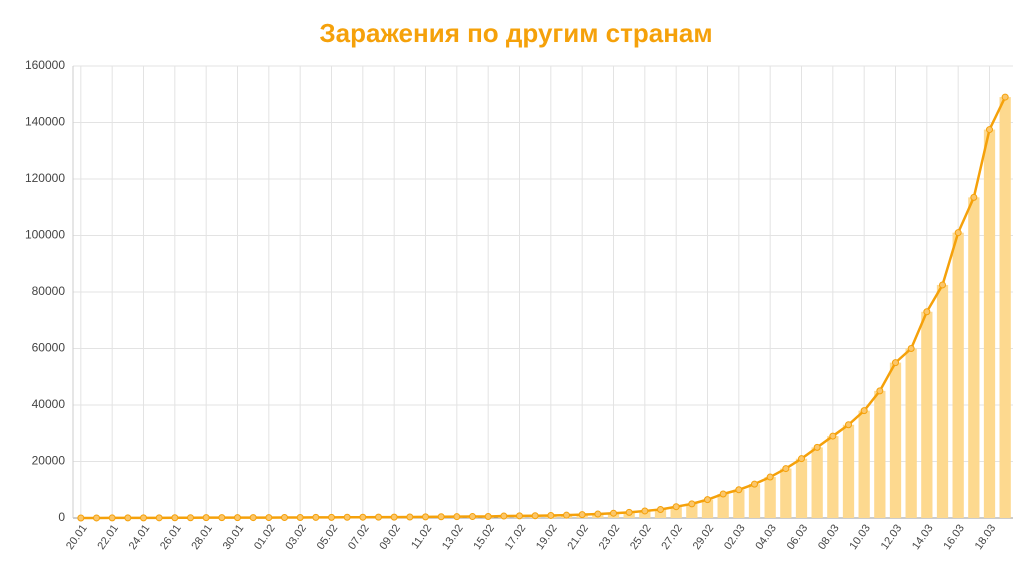 Image resolution: width=1027 pixels, height=567 pixels. What do you see at coordinates (108, 537) in the screenshot?
I see `x-tick-label: 22.01` at bounding box center [108, 537].